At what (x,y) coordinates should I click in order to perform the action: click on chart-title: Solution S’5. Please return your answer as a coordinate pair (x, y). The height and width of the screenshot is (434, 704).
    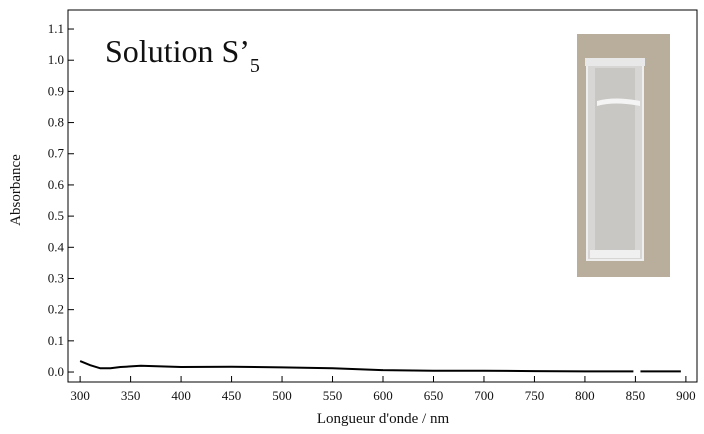
    Looking at the image, I should click on (182, 54).